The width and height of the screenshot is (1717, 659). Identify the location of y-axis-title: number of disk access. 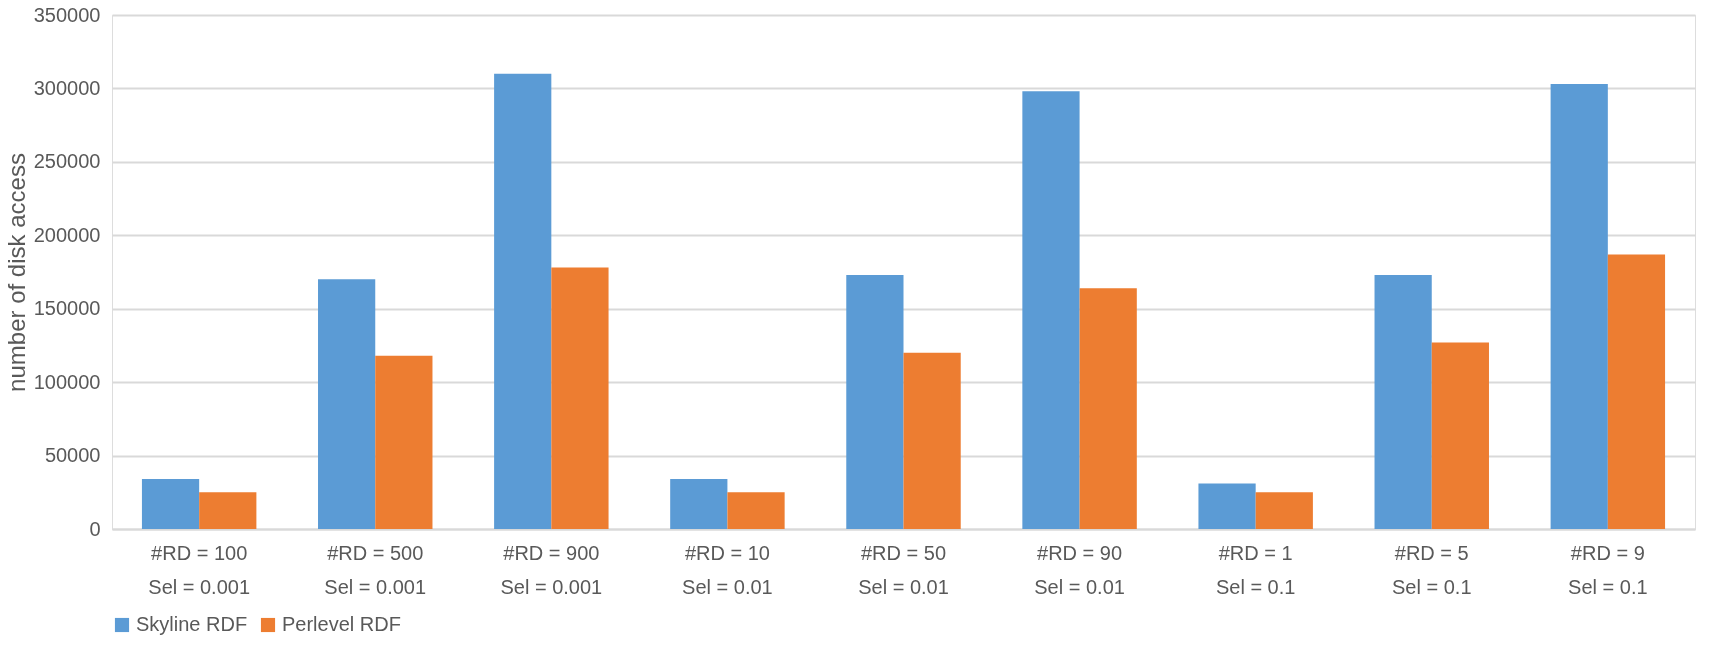
(16, 272).